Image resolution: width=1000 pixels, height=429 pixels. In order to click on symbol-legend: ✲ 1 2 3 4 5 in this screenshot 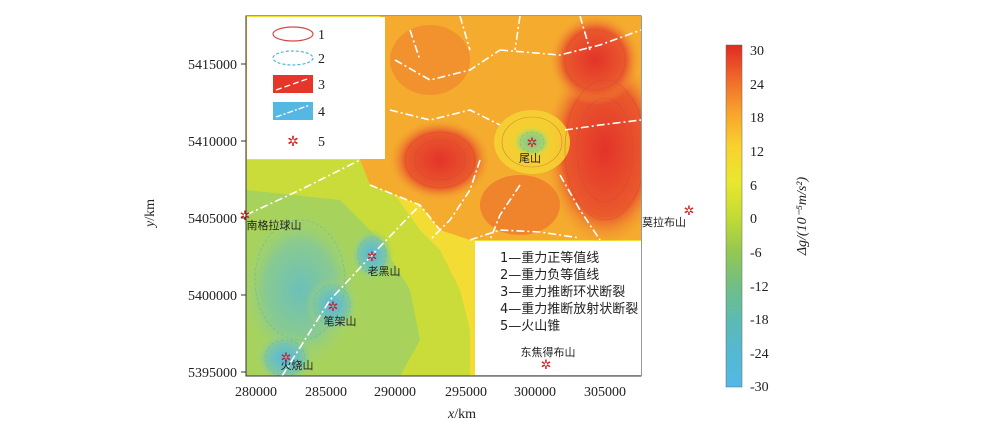, I will do `click(298, 88)`.